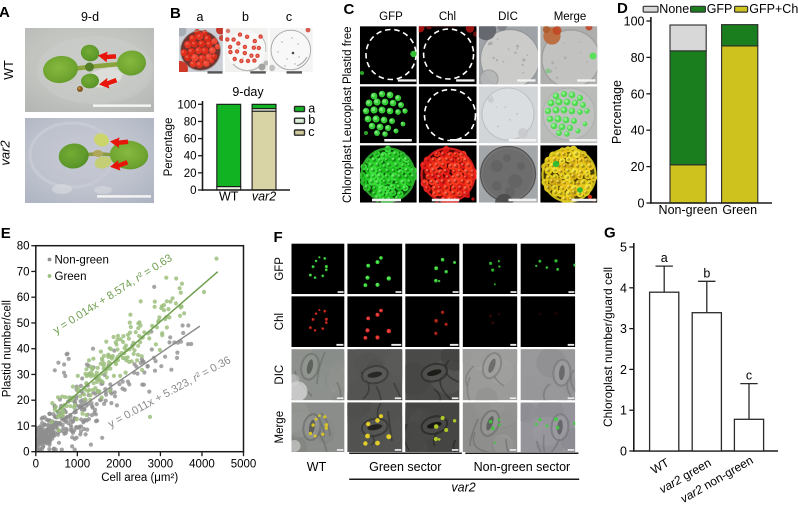 The height and width of the screenshot is (511, 798). I want to click on svg-text: 4000, so click(202, 465).